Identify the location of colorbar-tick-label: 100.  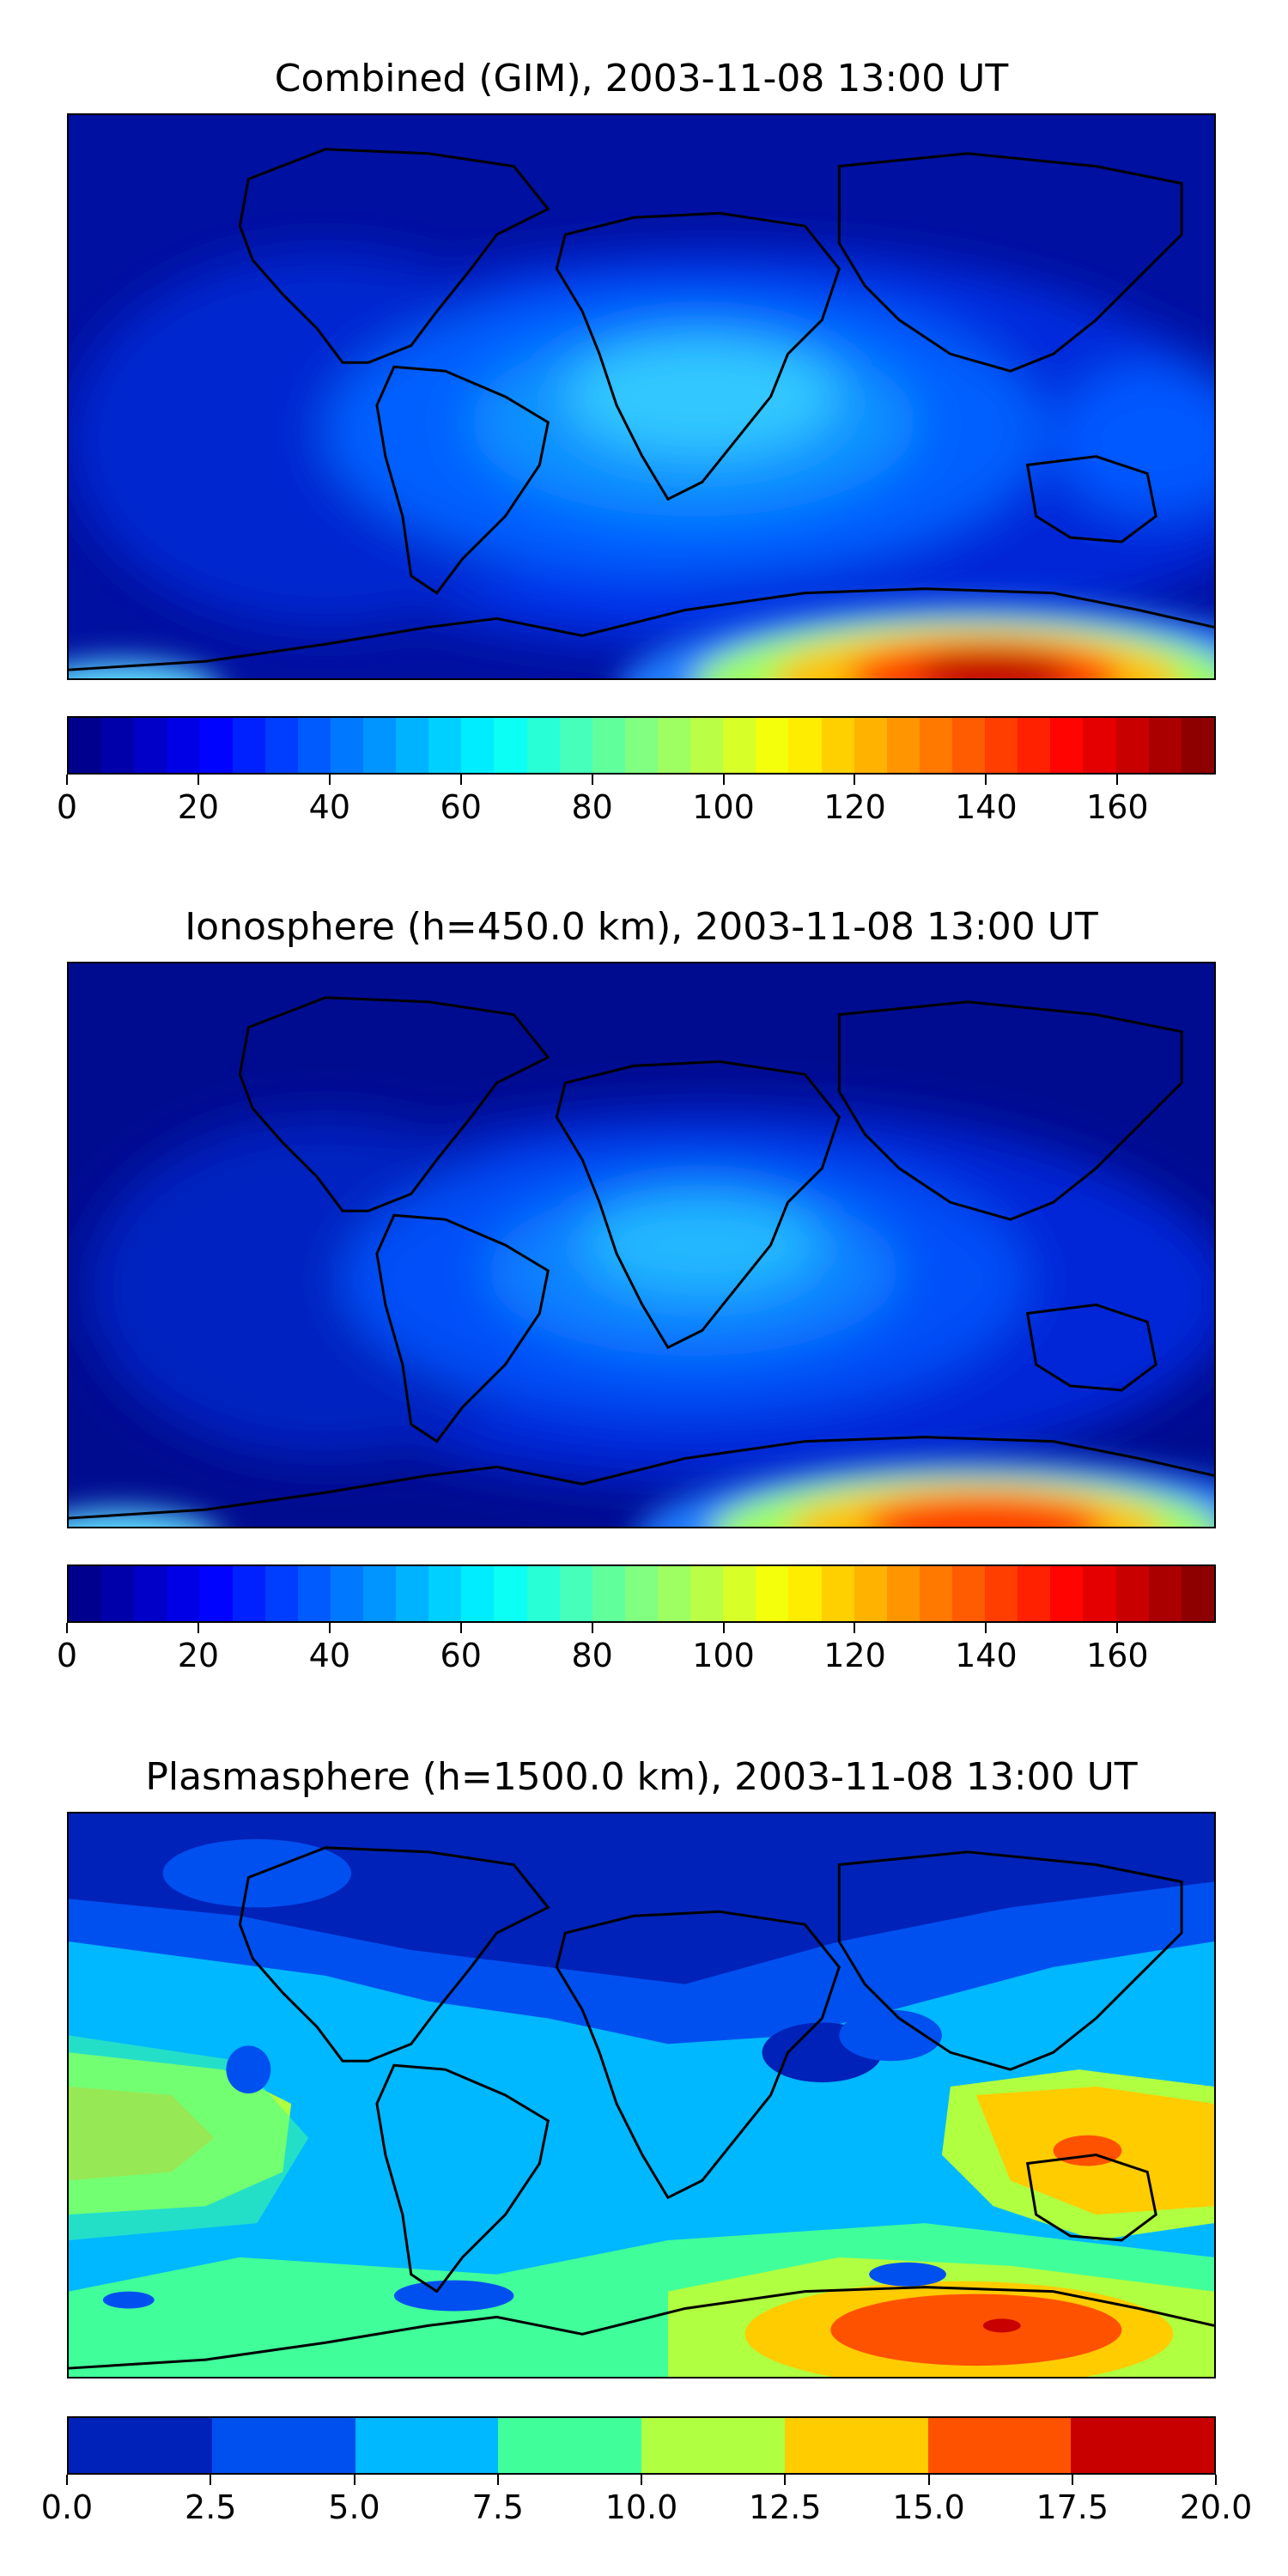
(724, 807).